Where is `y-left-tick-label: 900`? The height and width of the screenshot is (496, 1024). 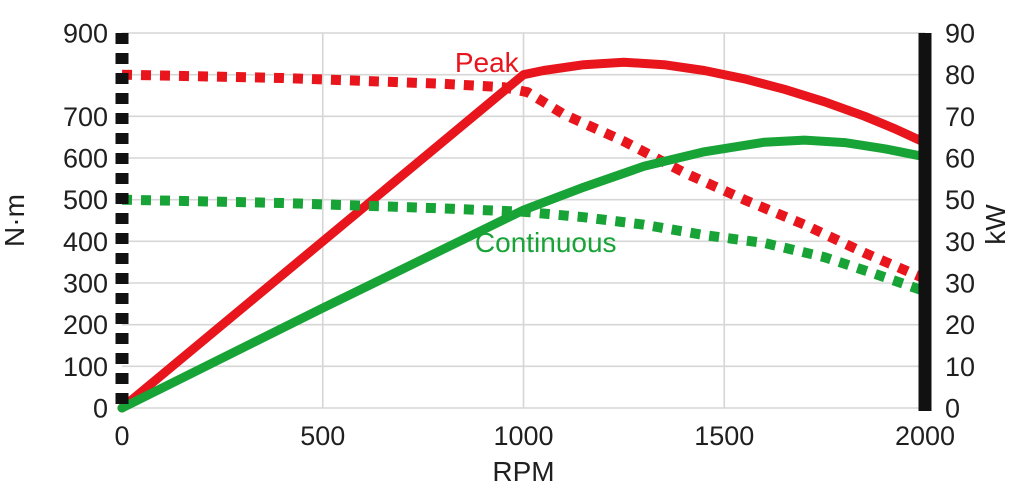
y-left-tick-label: 900 is located at coordinates (85, 34).